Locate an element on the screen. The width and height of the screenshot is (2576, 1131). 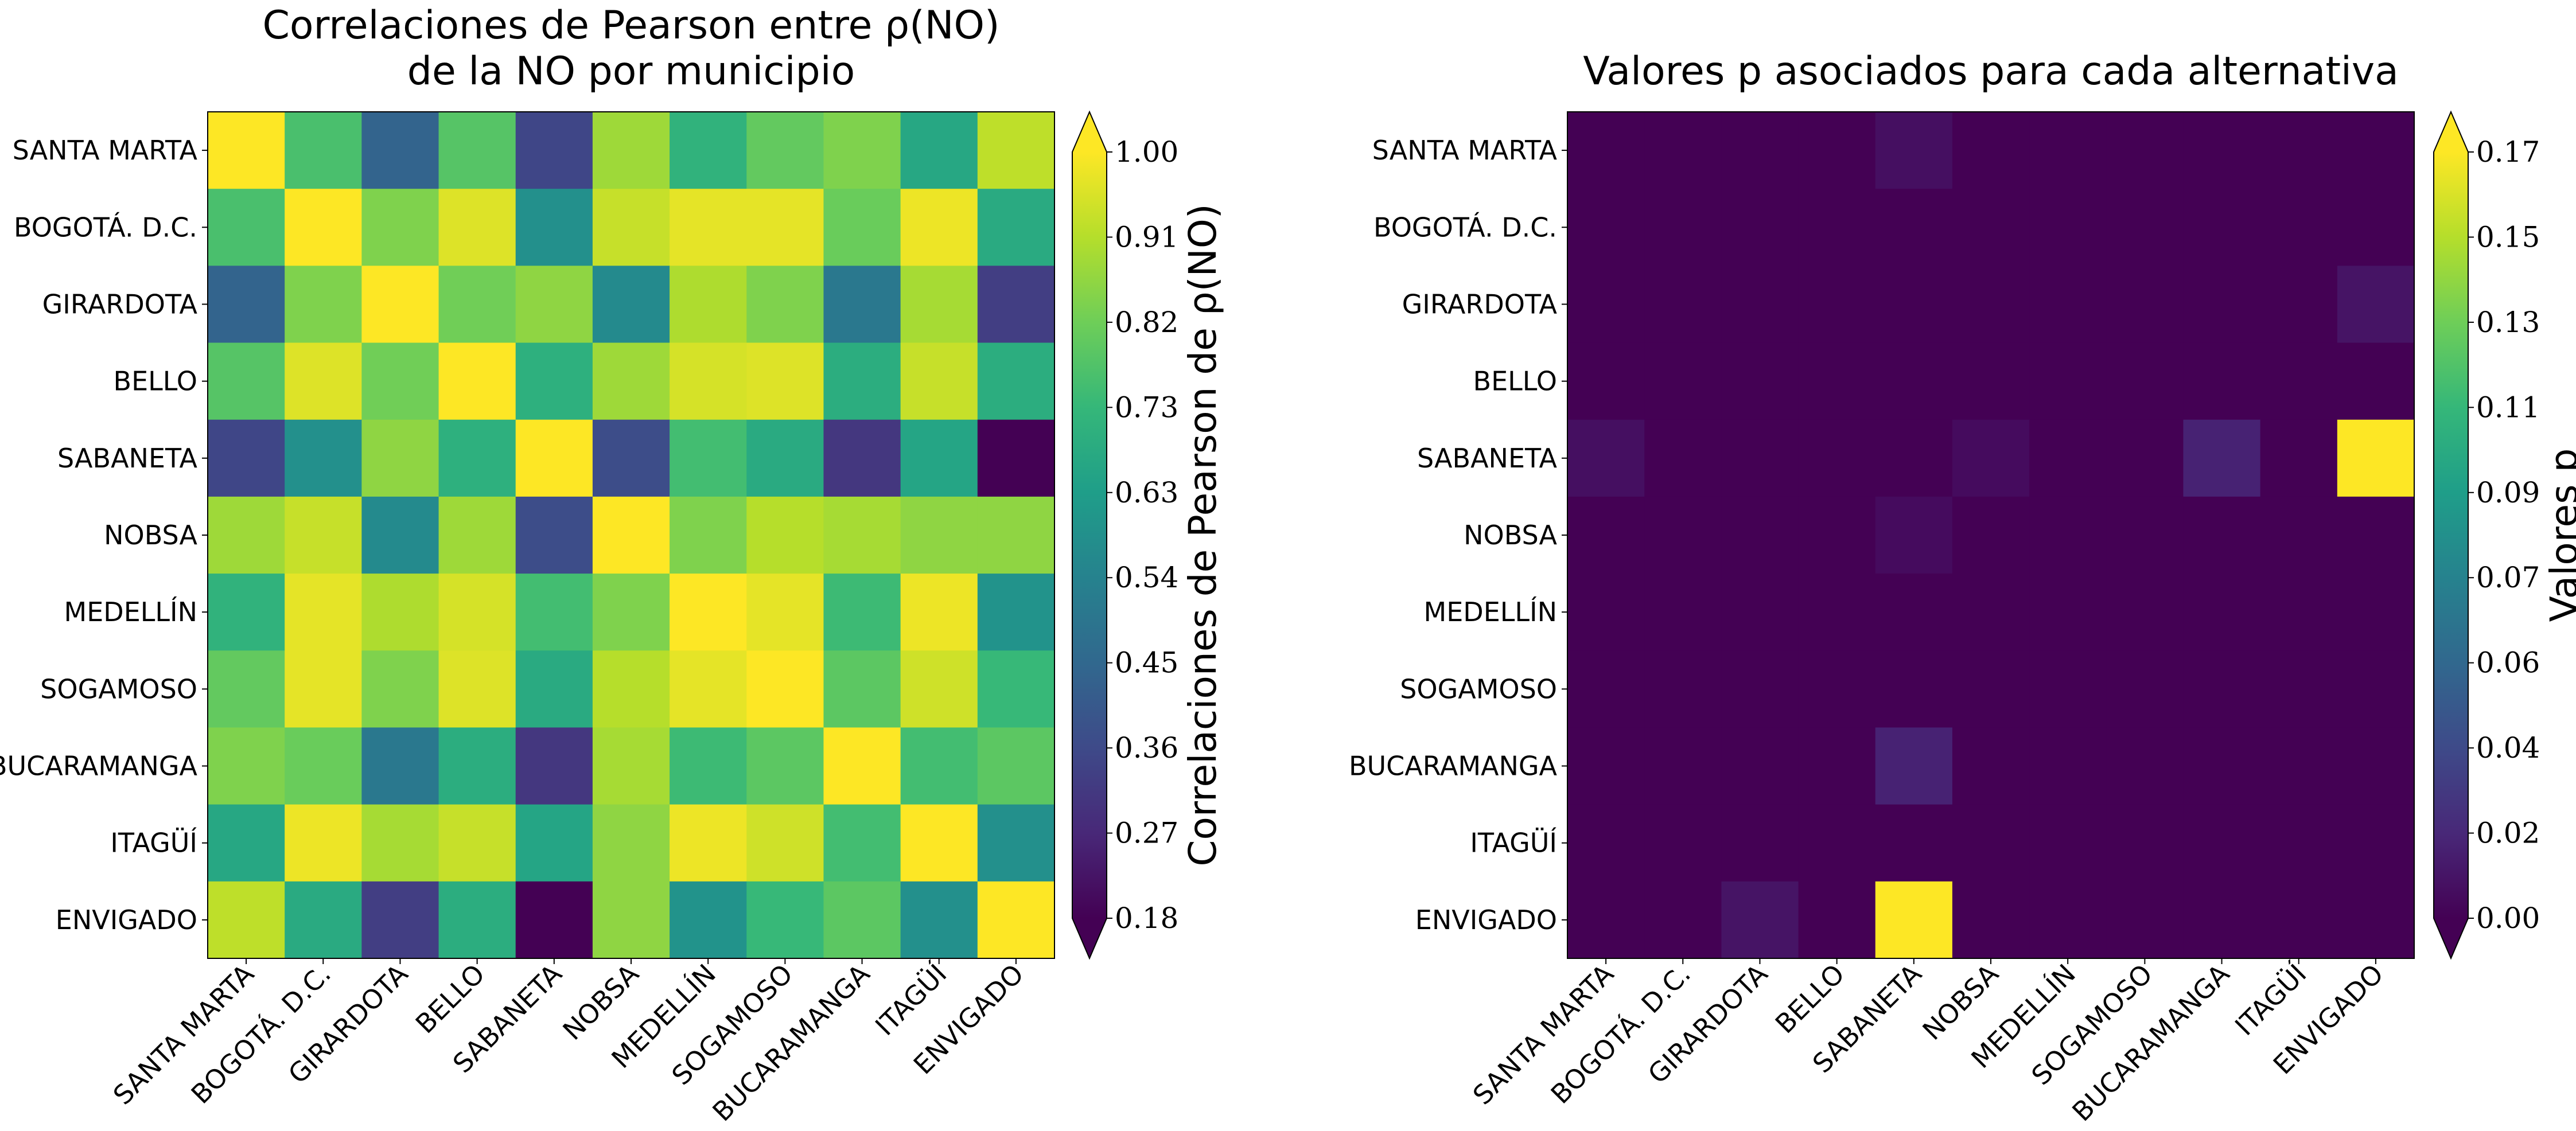
y-tick-label: MEDELLÍN is located at coordinates (1490, 611).